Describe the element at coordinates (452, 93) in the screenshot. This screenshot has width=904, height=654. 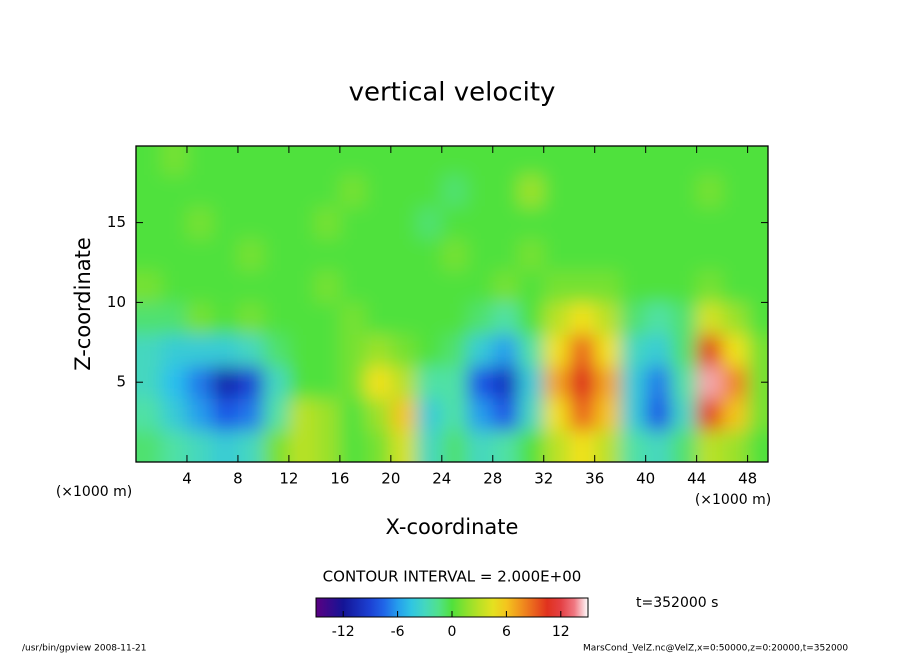
I see `chart-title: vertical velocity` at that location.